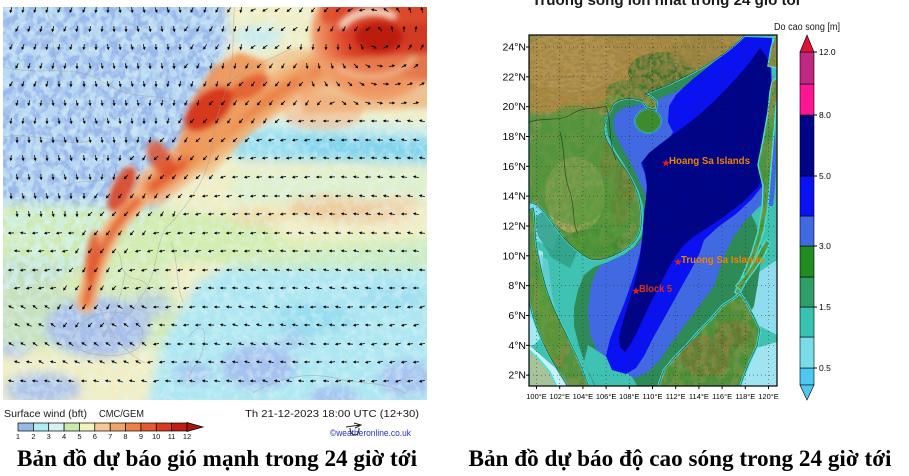  Describe the element at coordinates (514, 77) in the screenshot. I see `svg-text: 22°N` at that location.